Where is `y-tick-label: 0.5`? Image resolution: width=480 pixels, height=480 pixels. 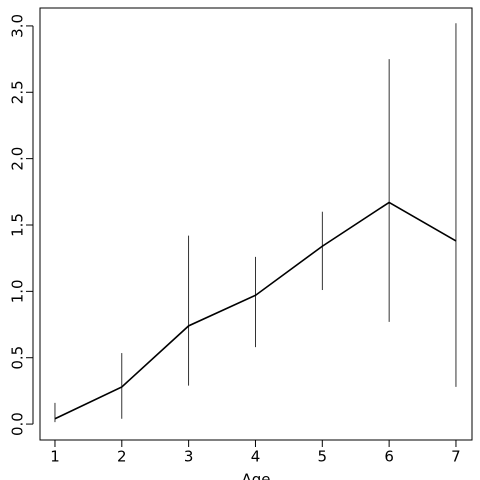
y-tick-label: 0.5 is located at coordinates (18, 358).